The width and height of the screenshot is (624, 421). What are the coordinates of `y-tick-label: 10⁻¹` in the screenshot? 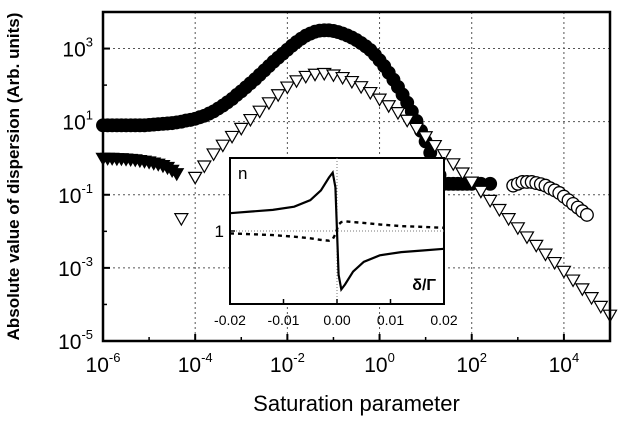 It's located at (75, 194).